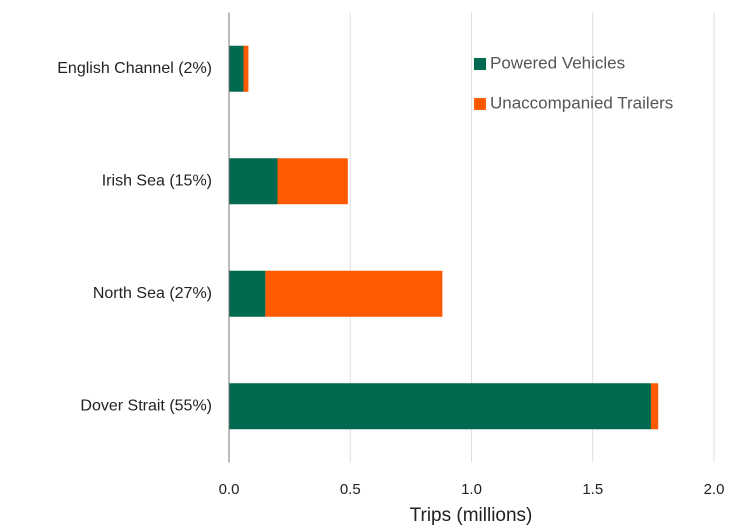  Describe the element at coordinates (134, 68) in the screenshot. I see `y-tick-label: English Channel (2%)` at that location.